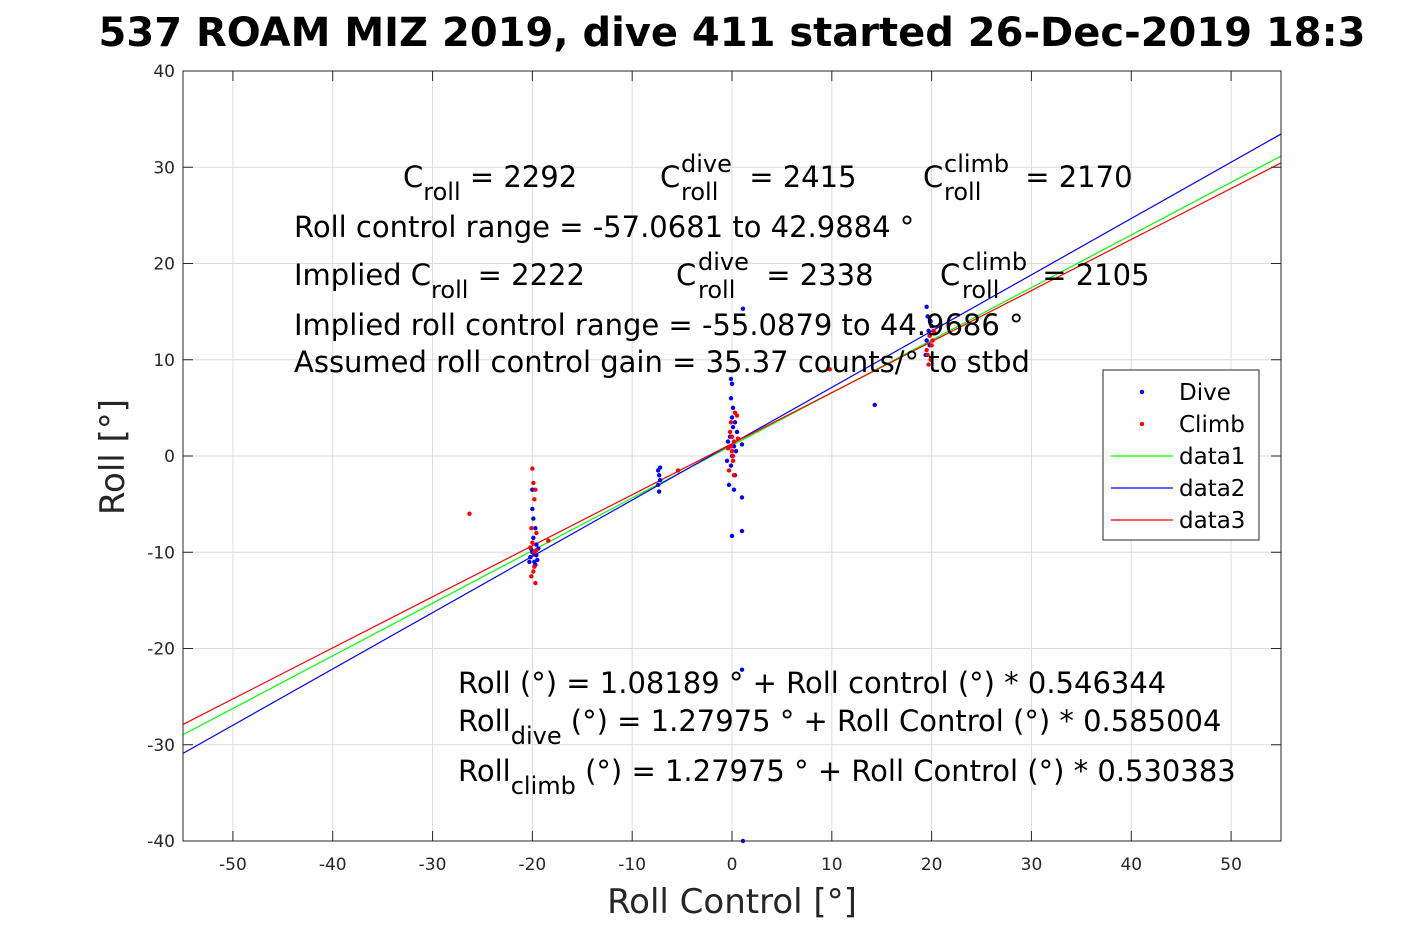 The width and height of the screenshot is (1417, 945). I want to click on legend-marker-dive, so click(1142, 392).